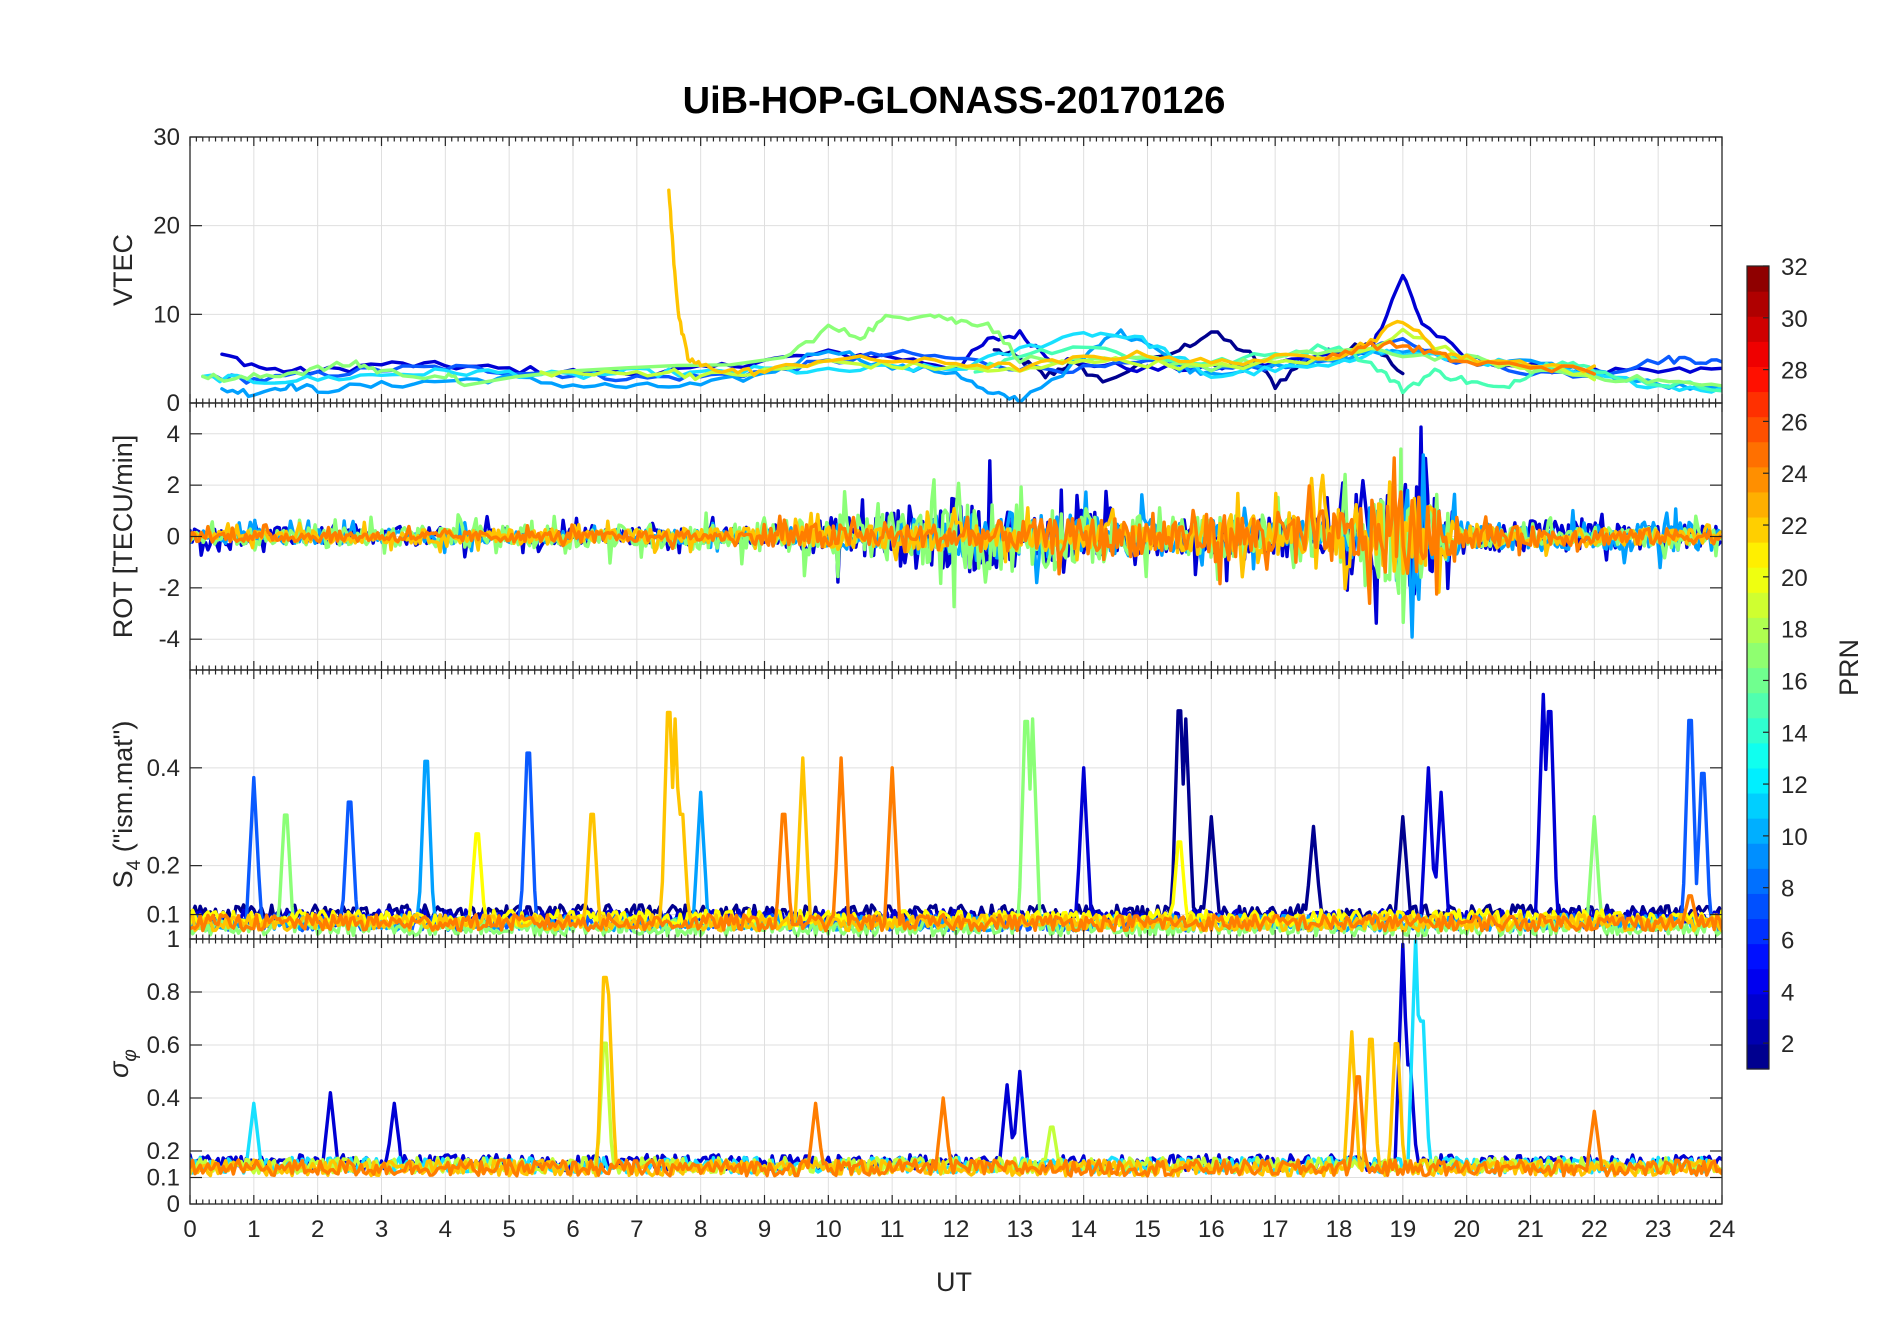  I want to click on y-tick-label: 10, so click(166, 314).